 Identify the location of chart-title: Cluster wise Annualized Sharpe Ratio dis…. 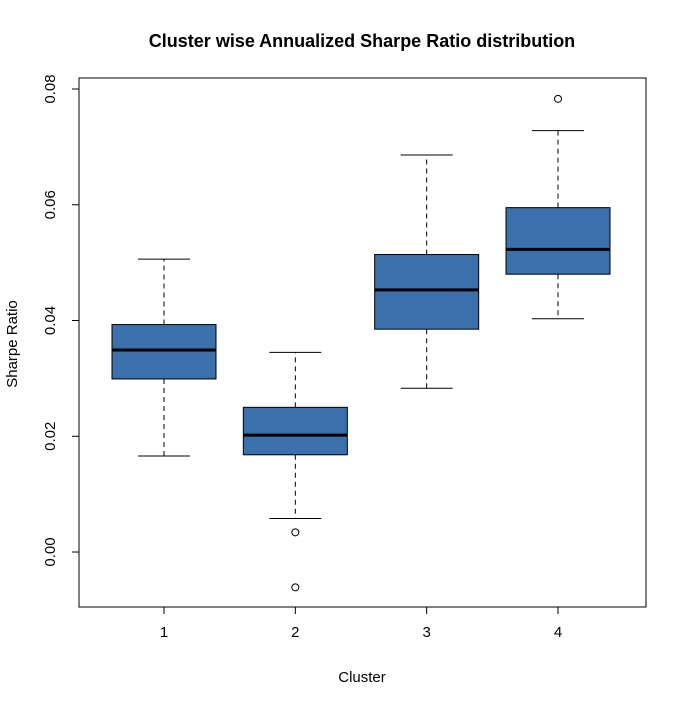
(362, 41).